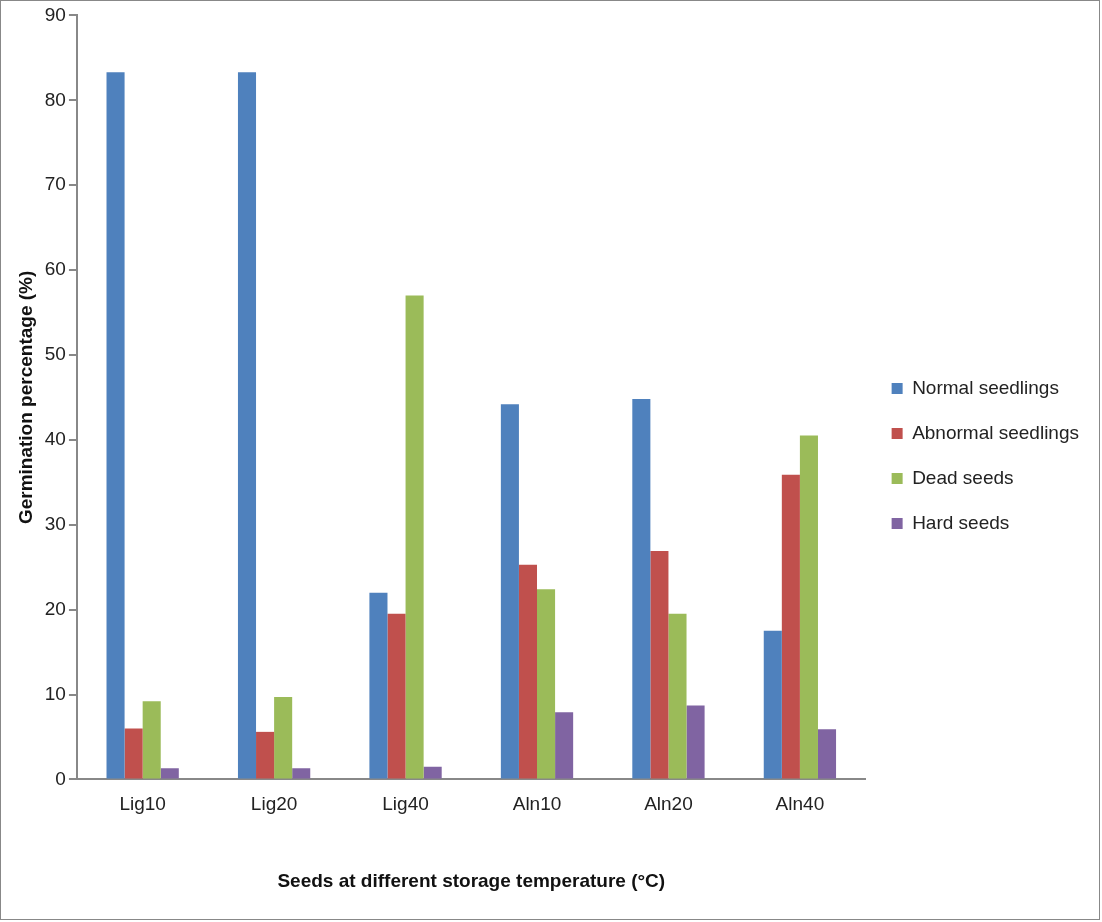 The width and height of the screenshot is (1102, 922). What do you see at coordinates (55, 184) in the screenshot?
I see `y-tick-label: 70` at bounding box center [55, 184].